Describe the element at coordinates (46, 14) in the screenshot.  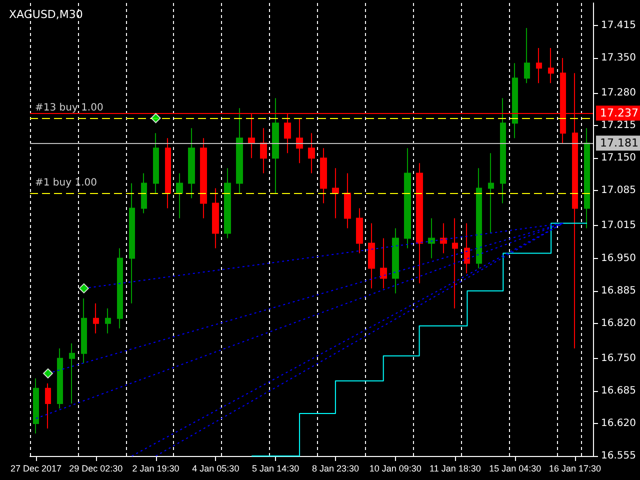
I see `text: XAGUSD,M30` at that location.